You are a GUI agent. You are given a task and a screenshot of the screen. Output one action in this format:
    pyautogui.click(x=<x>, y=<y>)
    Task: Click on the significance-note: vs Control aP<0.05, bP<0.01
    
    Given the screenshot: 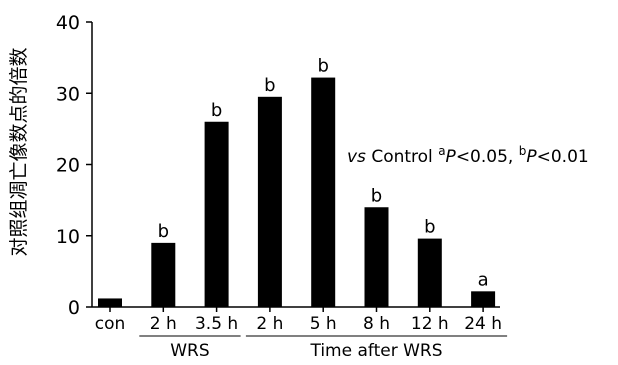 What is the action you would take?
    pyautogui.click(x=468, y=155)
    